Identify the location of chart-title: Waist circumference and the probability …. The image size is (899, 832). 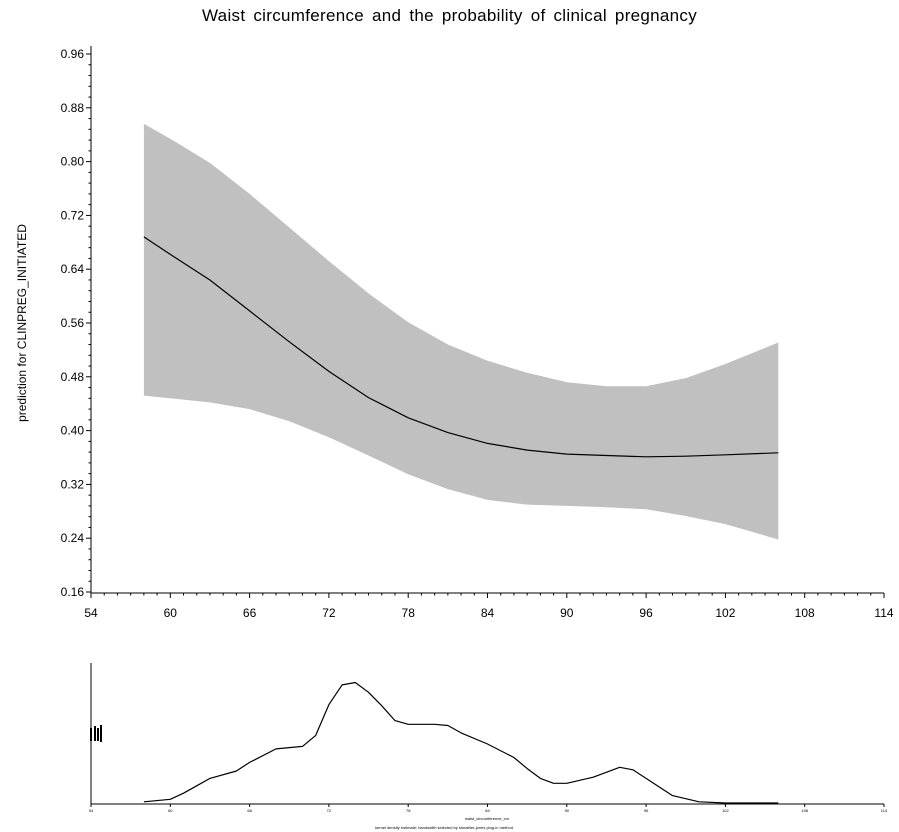
(449, 15).